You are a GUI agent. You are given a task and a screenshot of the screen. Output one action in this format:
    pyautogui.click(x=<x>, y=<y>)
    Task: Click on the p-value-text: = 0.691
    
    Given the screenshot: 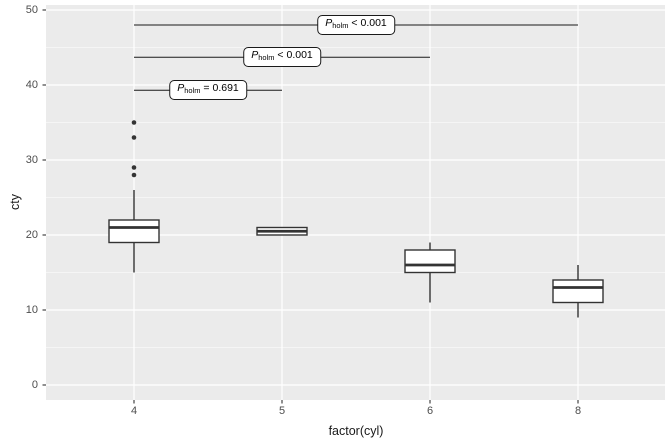 What is the action you would take?
    pyautogui.click(x=219, y=88)
    